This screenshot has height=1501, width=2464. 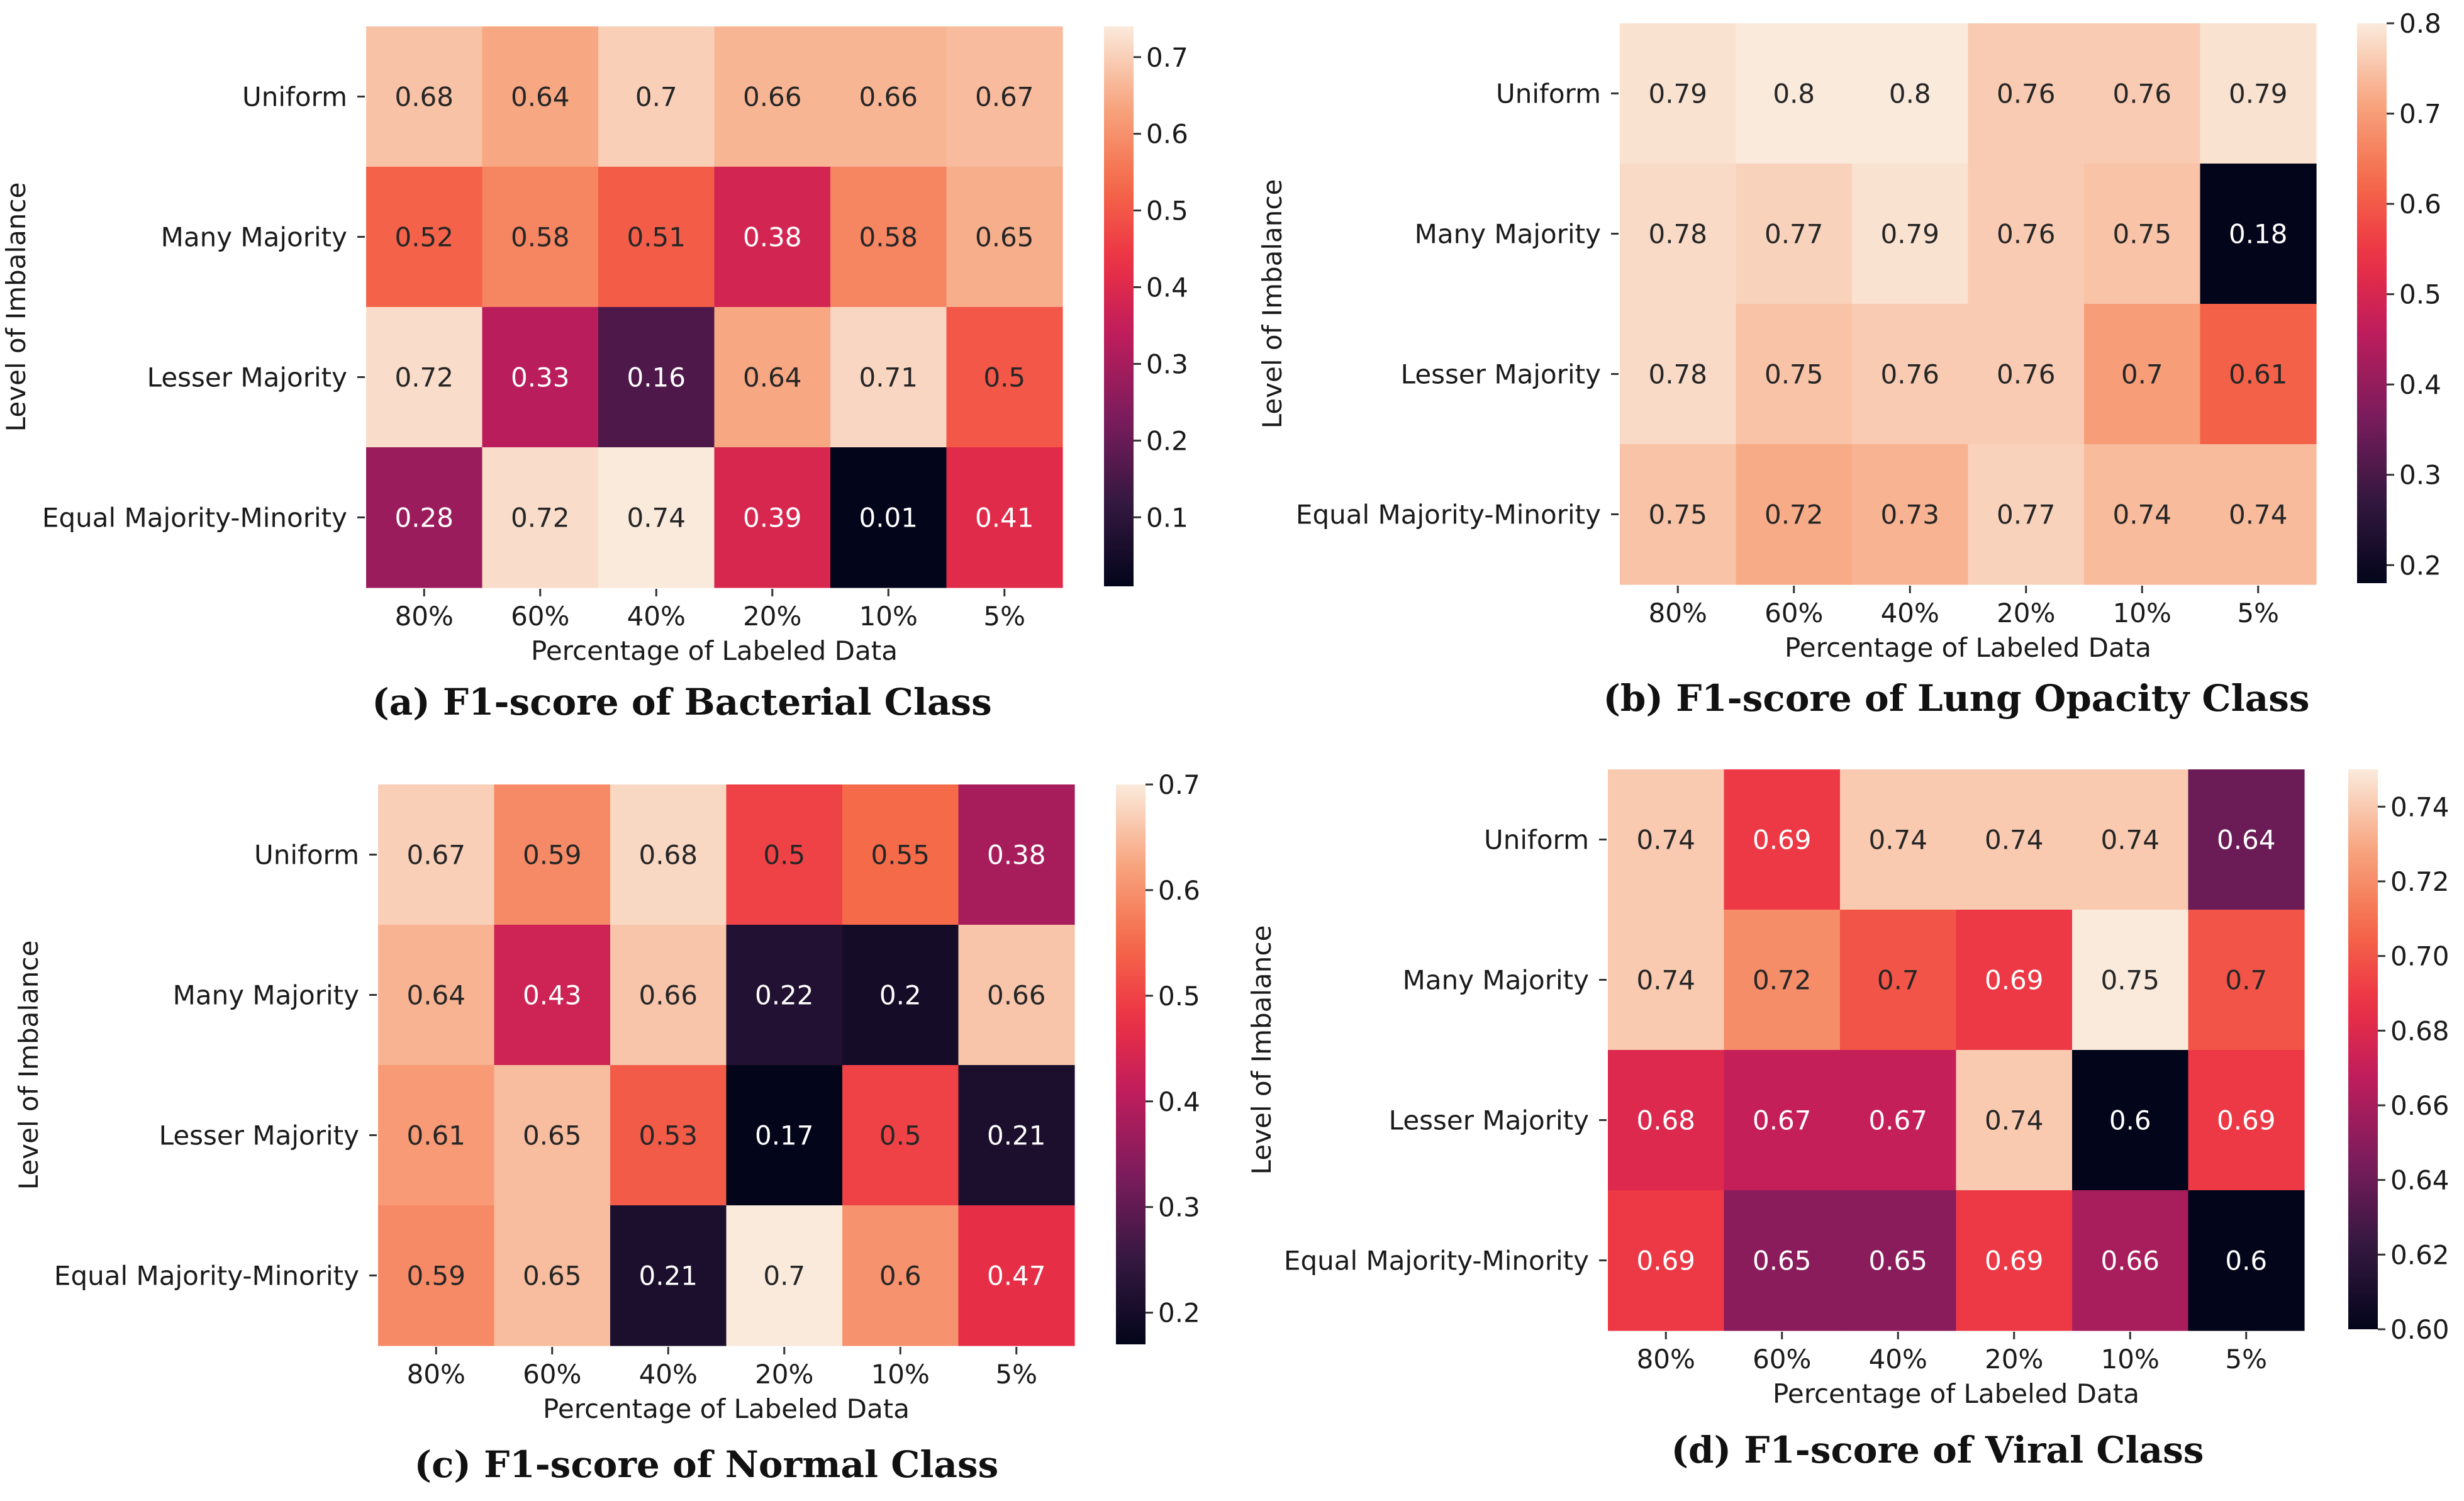 I want to click on panel-caption: (a) F1-score of Bacterial Class, so click(x=682, y=702).